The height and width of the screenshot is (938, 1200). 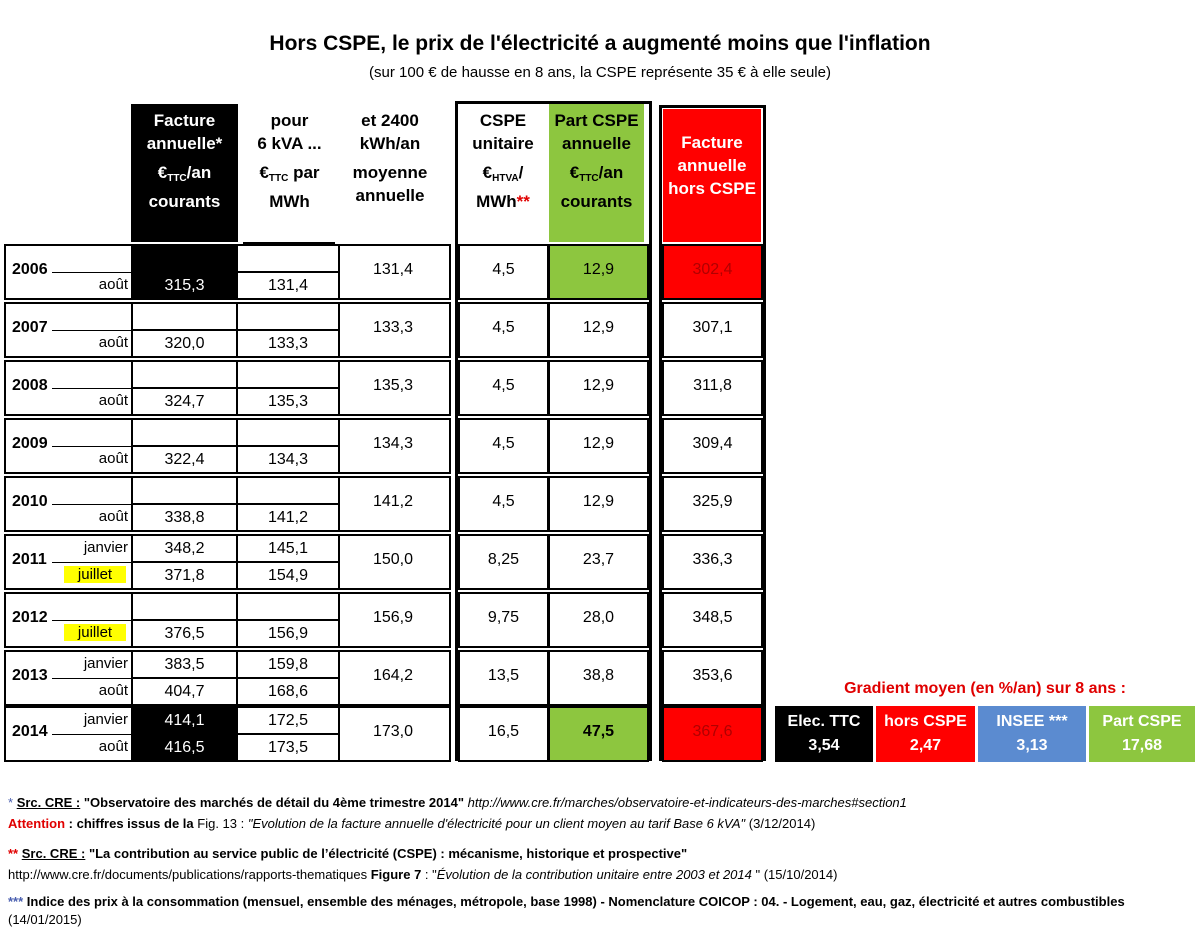 What do you see at coordinates (95, 632) in the screenshot?
I see `month-label-2: juillet` at bounding box center [95, 632].